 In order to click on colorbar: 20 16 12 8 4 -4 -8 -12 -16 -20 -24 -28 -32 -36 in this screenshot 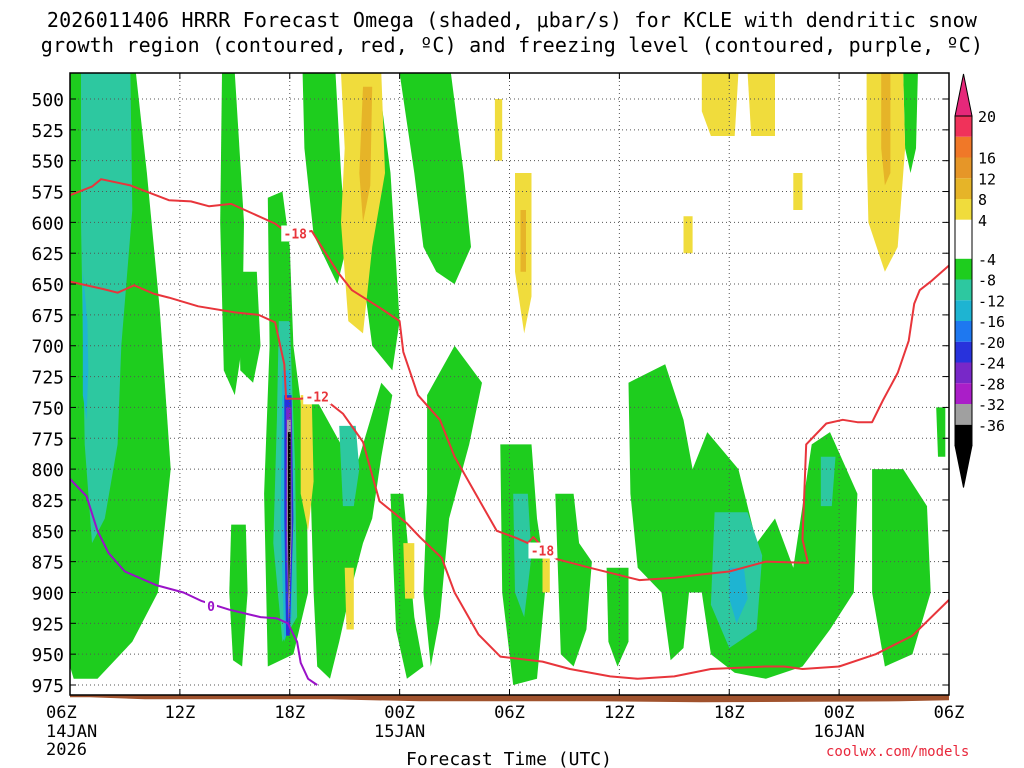, I will do `click(979, 280)`.